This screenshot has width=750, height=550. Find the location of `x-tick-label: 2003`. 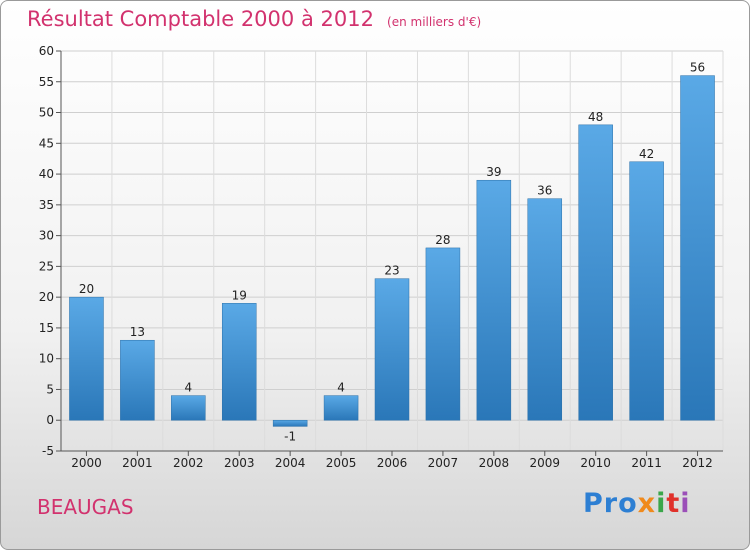

x-tick-label: 2003 is located at coordinates (239, 463).